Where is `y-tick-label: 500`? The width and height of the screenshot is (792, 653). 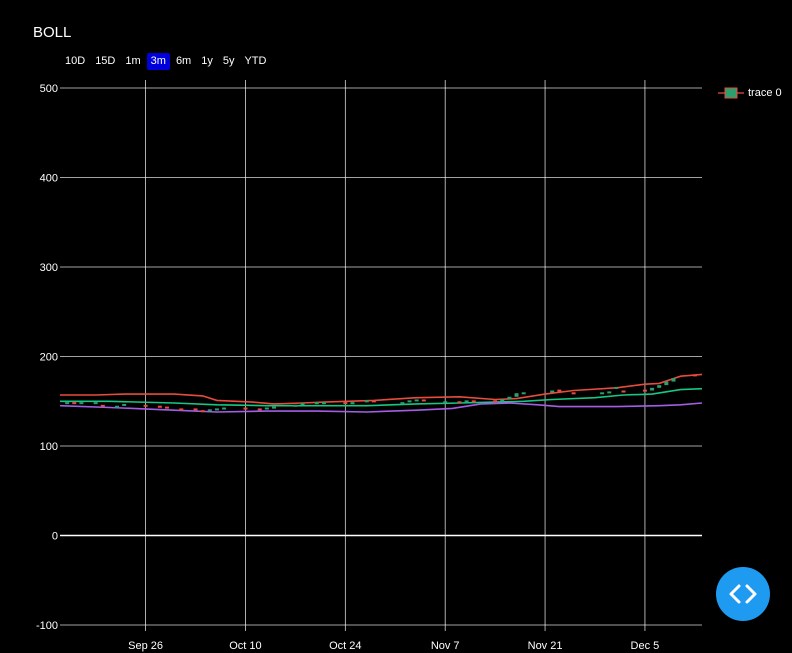
y-tick-label: 500 is located at coordinates (49, 89).